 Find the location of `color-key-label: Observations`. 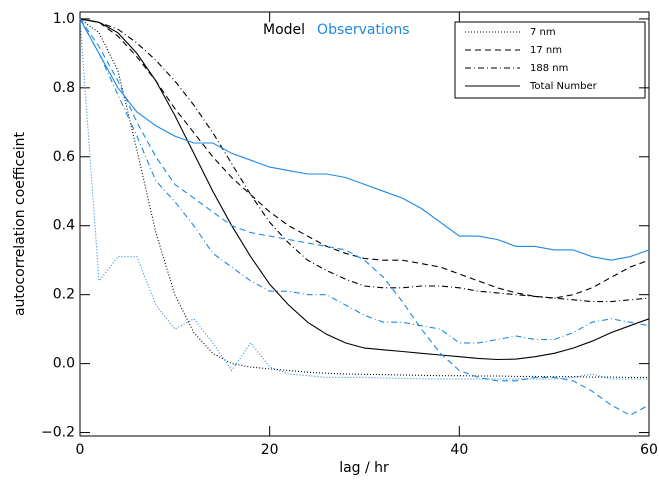

color-key-label: Observations is located at coordinates (363, 30).